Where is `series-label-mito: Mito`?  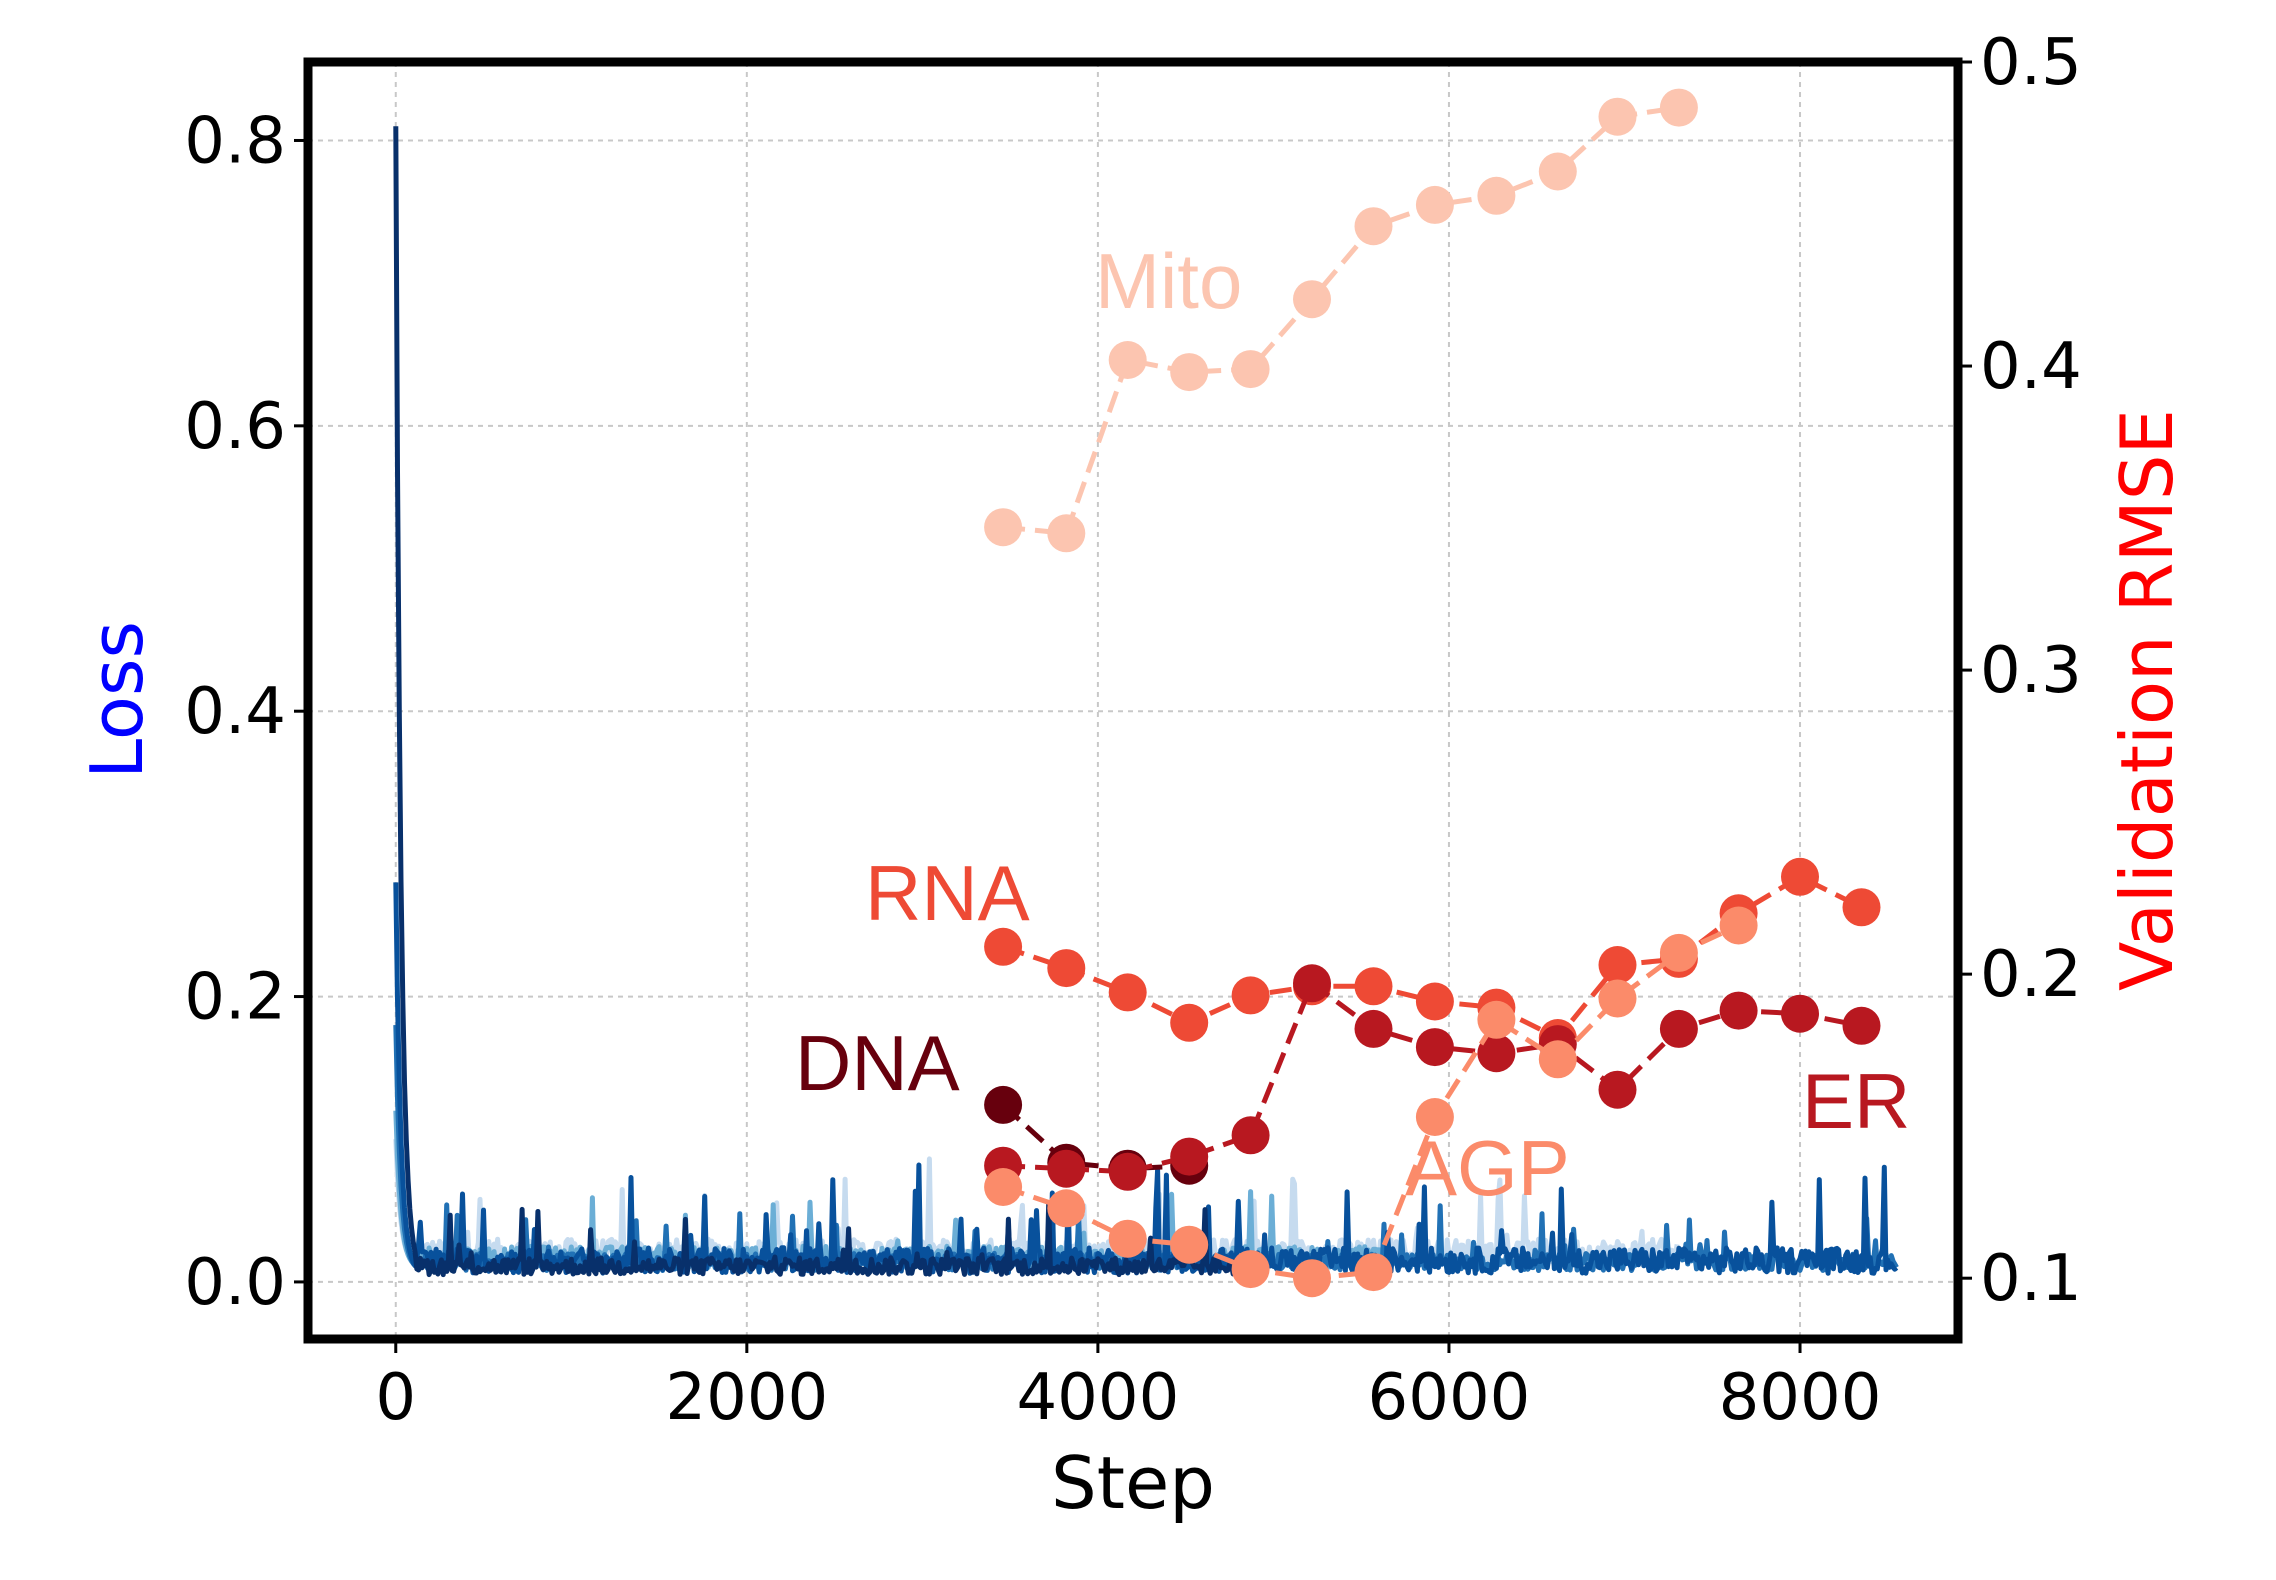
series-label-mito: Mito is located at coordinates (1168, 281).